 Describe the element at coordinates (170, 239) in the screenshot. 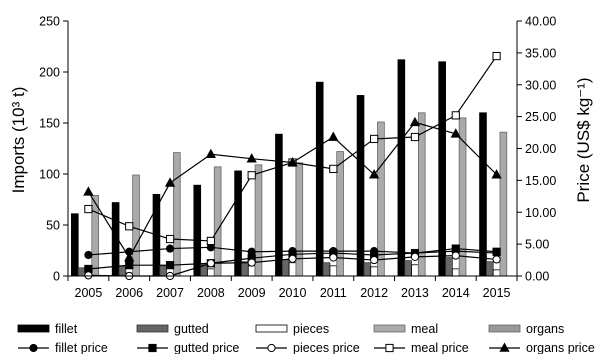

I see `point-meal-price-2007` at that location.